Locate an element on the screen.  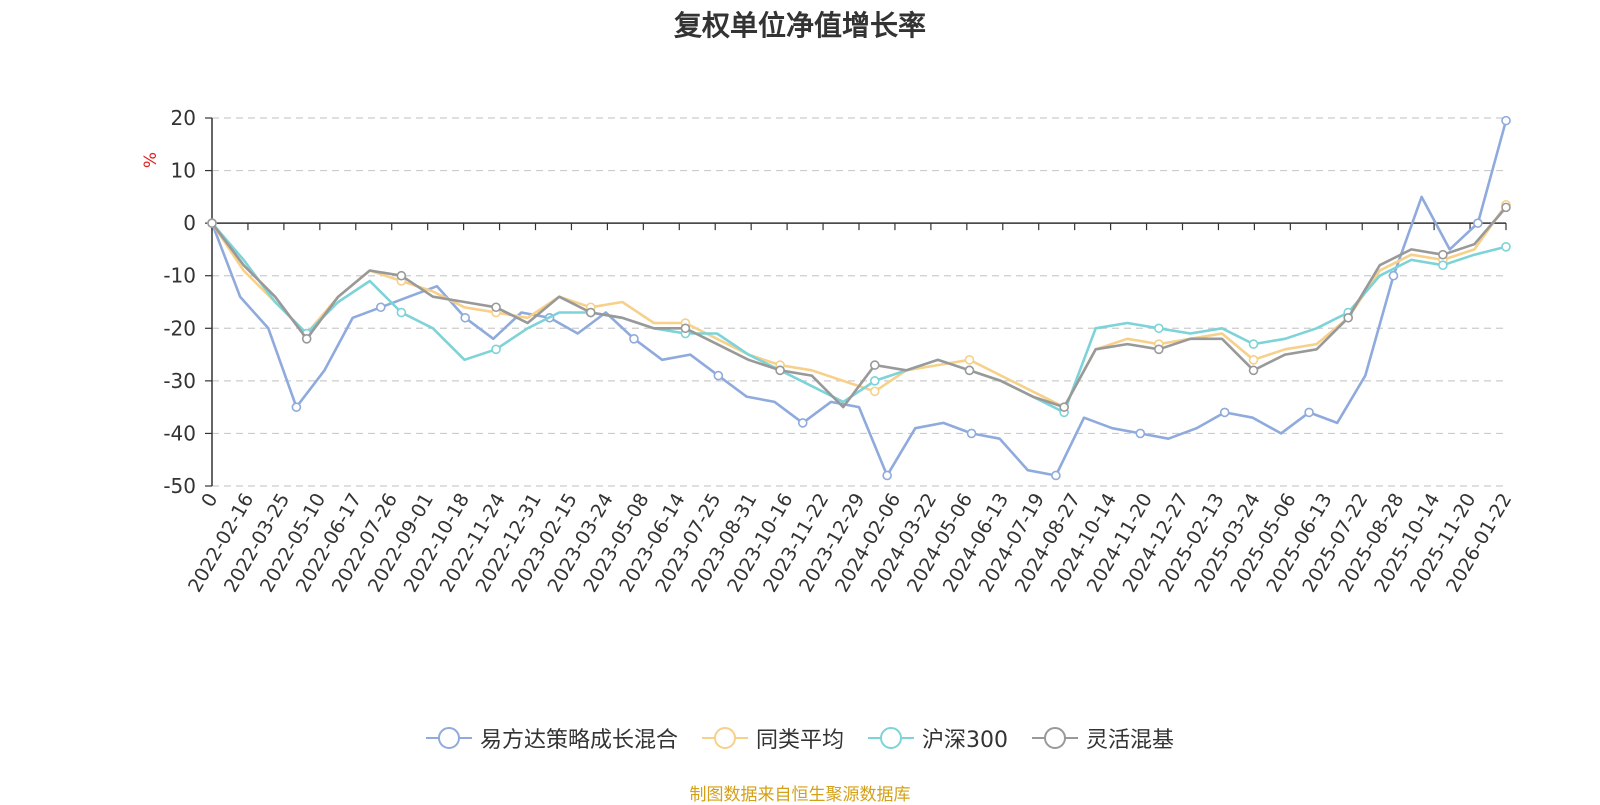
y-tick-label: 20 is located at coordinates (183, 118).